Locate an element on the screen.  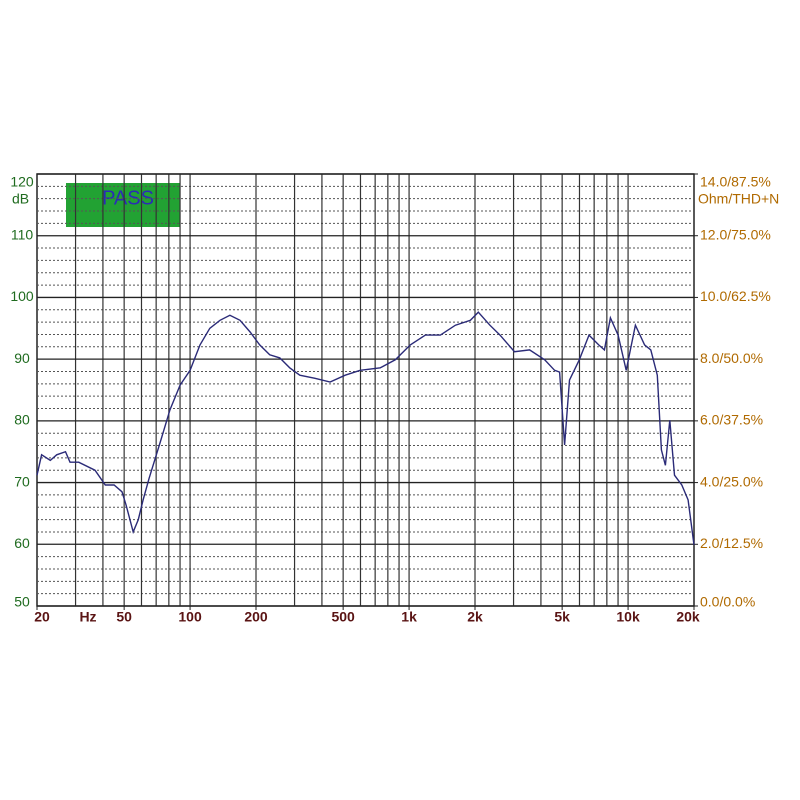
y-tick-label: 80 is located at coordinates (22, 420).